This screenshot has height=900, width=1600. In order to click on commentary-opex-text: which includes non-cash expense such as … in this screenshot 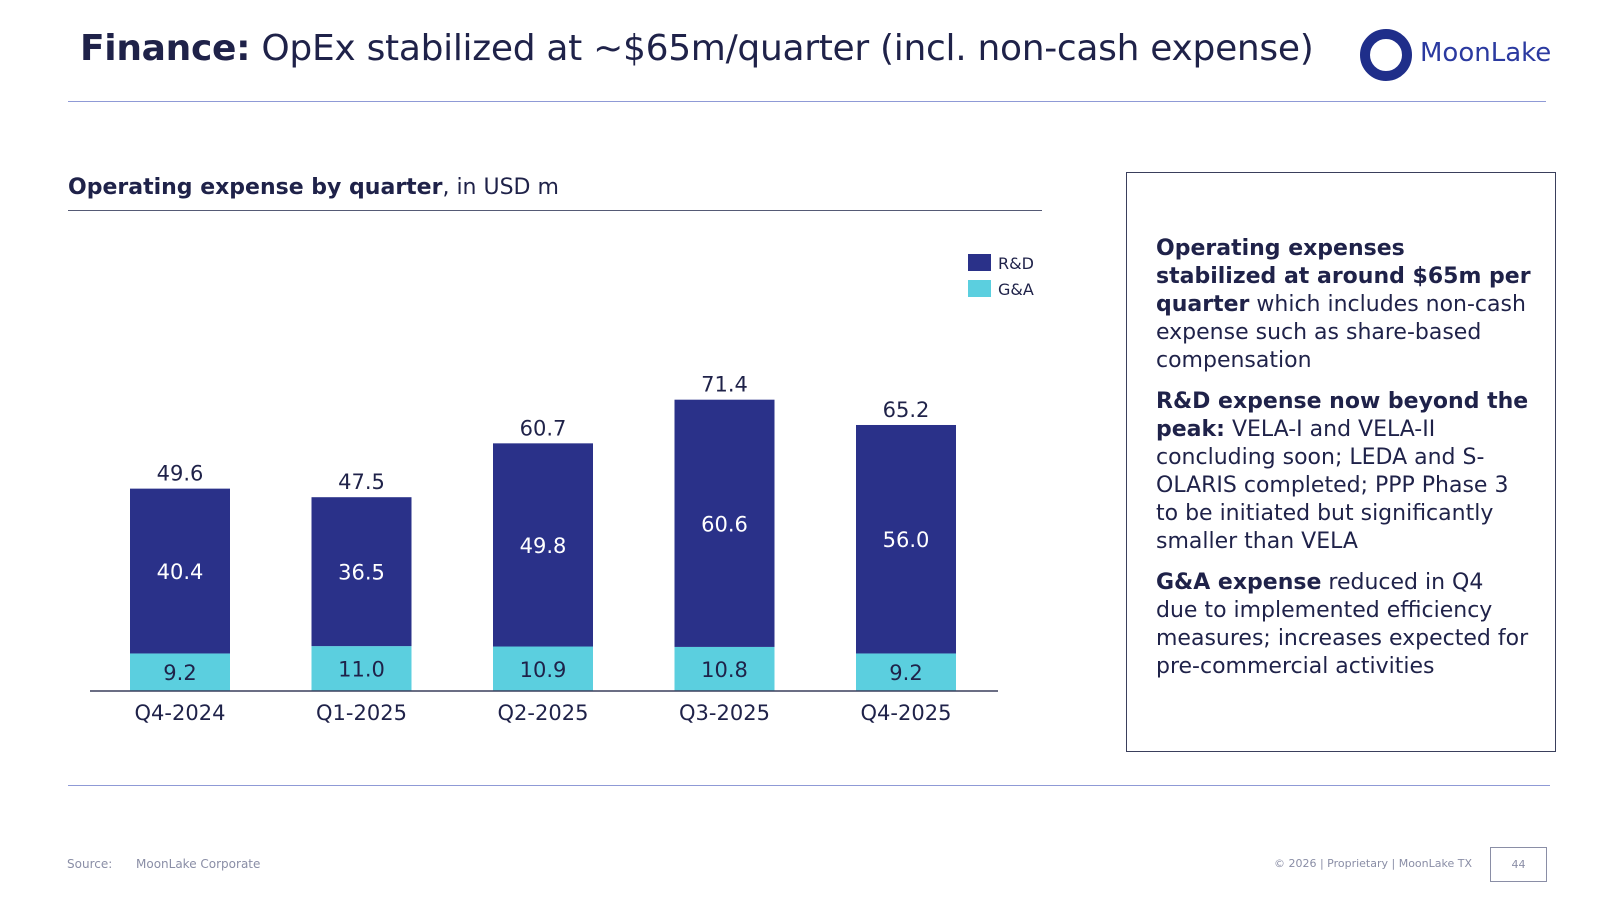, I will do `click(1341, 332)`.